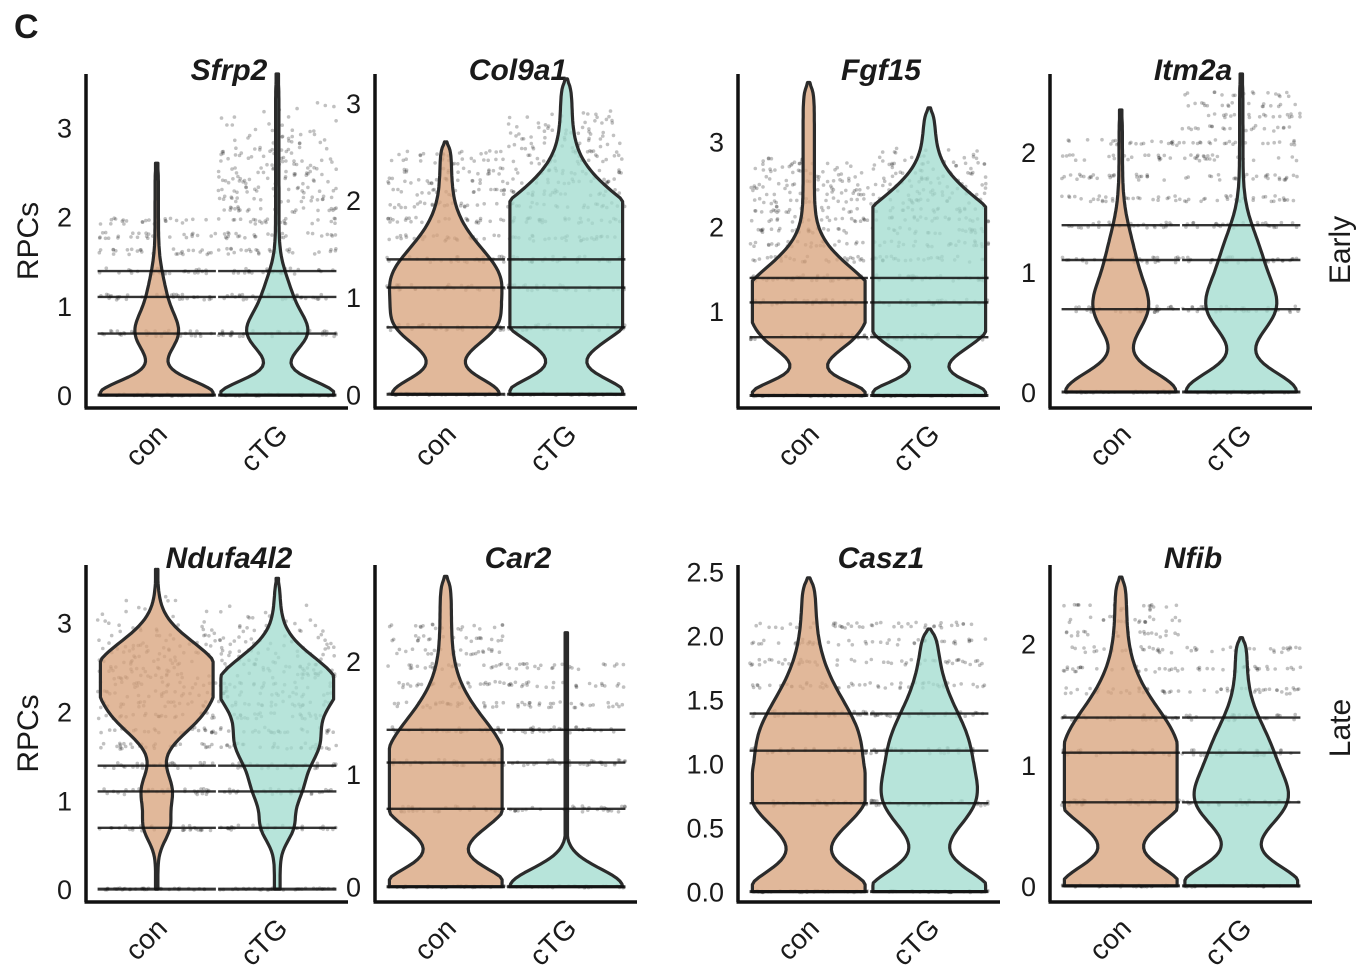  I want to click on x-tick-label-cTG: cTG, so click(552, 447).